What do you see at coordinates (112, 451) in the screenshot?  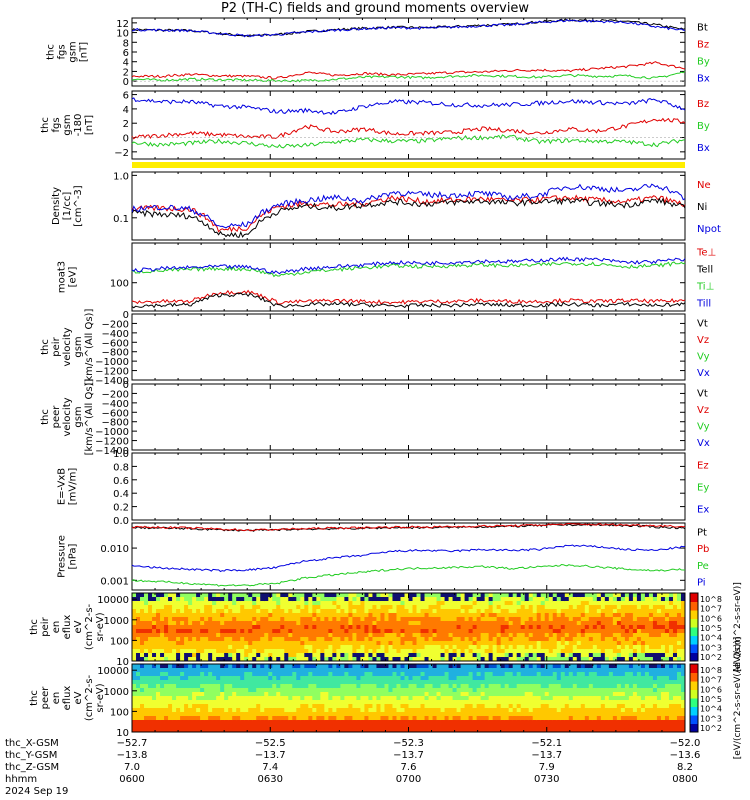 I see `y-tick-label: −1400` at bounding box center [112, 451].